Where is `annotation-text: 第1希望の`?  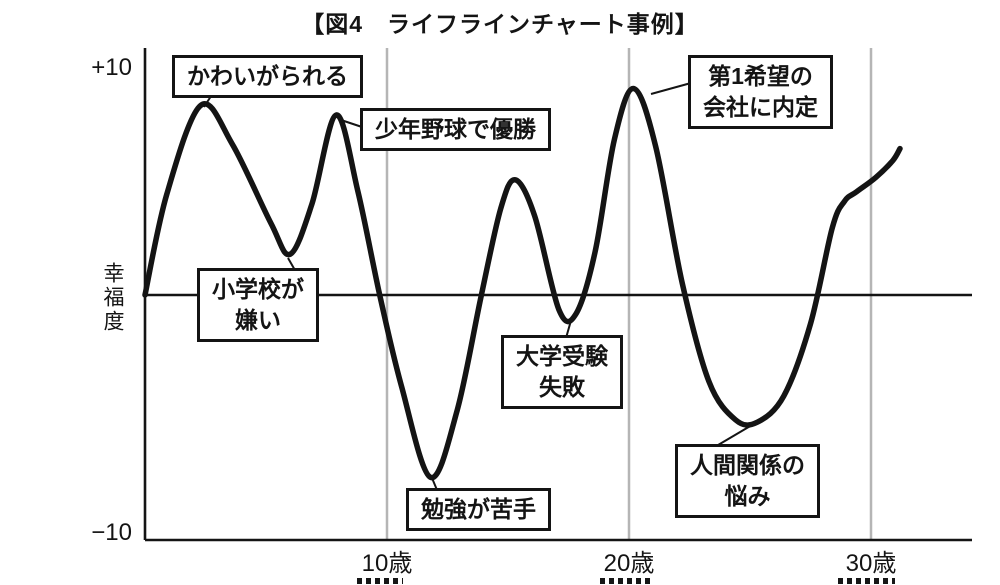 annotation-text: 第1希望の is located at coordinates (760, 76).